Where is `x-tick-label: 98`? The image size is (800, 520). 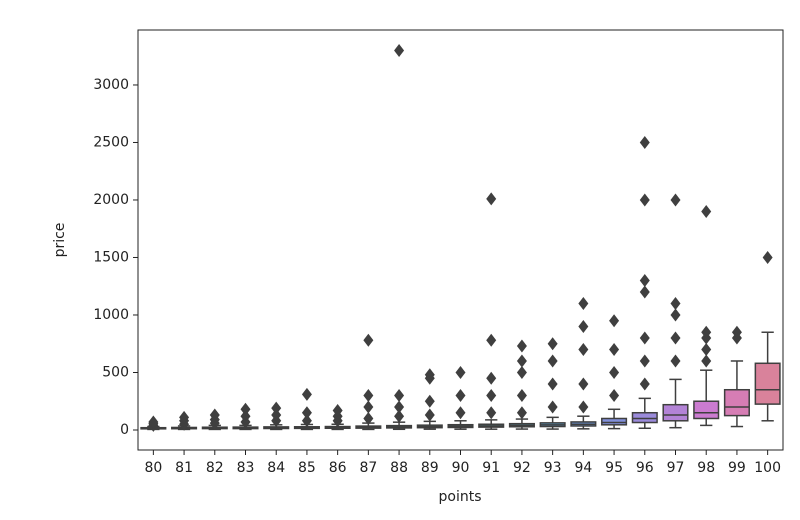
x-tick-label: 98 is located at coordinates (706, 468).